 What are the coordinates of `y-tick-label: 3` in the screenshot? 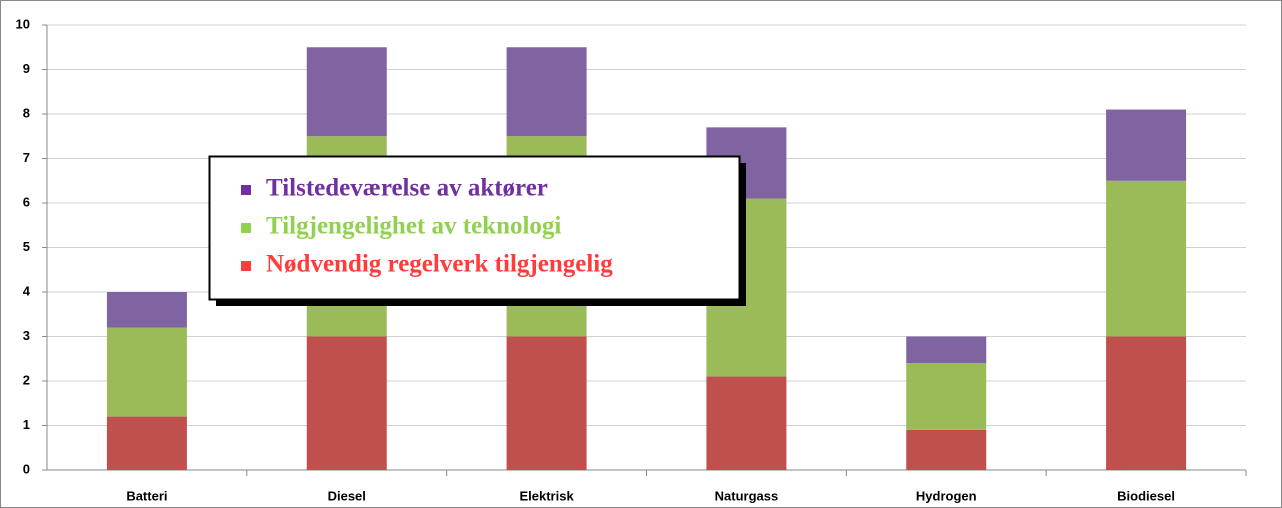 It's located at (26, 335).